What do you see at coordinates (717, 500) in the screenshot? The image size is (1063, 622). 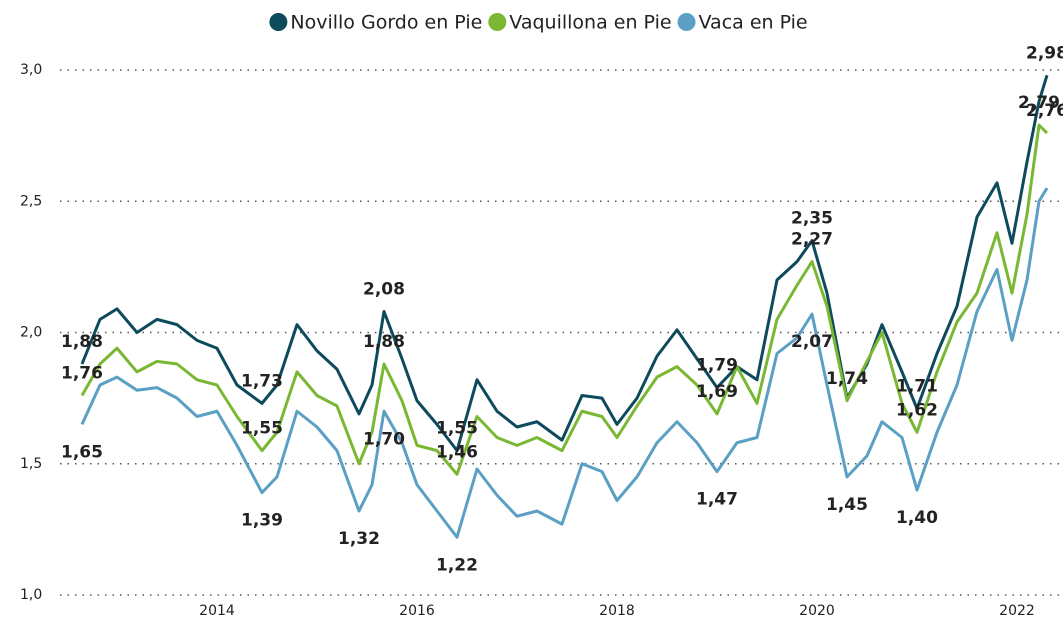 I see `data-label: 1,47` at bounding box center [717, 500].